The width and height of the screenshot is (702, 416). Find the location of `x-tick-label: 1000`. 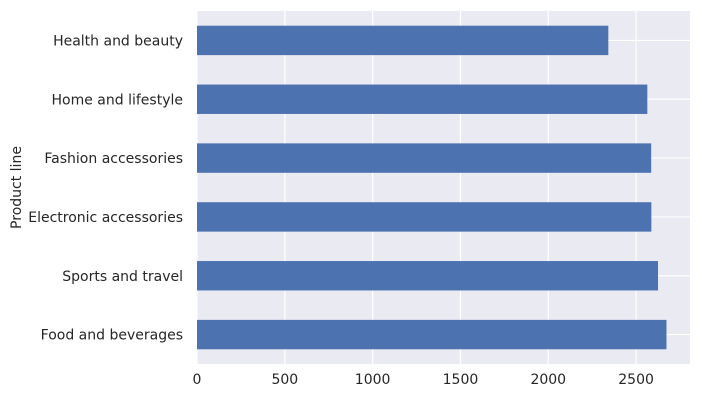

x-tick-label: 1000 is located at coordinates (373, 380).